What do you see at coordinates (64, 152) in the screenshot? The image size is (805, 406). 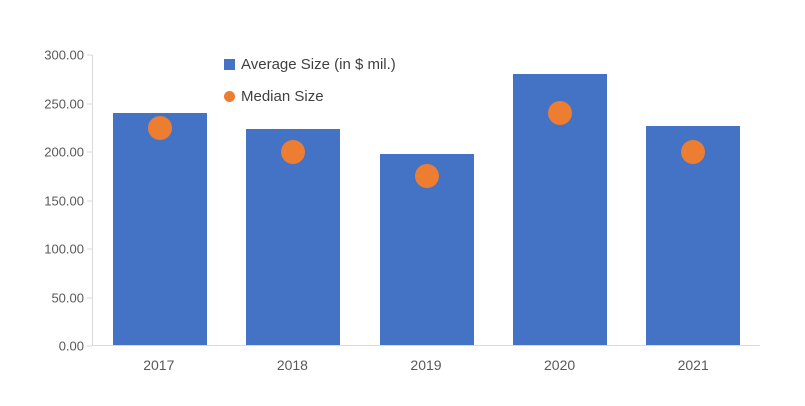 I see `y-tick-label: 200.00` at bounding box center [64, 152].